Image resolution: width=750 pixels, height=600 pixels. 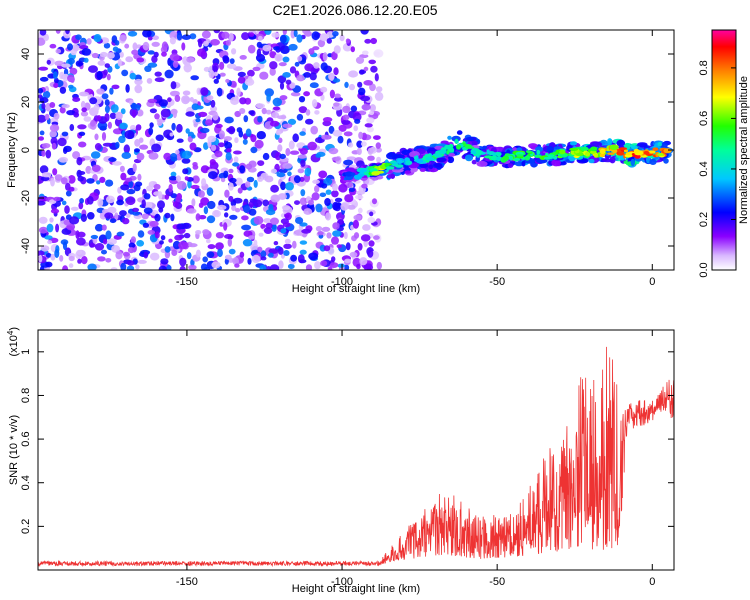 What do you see at coordinates (26, 526) in the screenshot?
I see `y-tick-label: 0.2` at bounding box center [26, 526].